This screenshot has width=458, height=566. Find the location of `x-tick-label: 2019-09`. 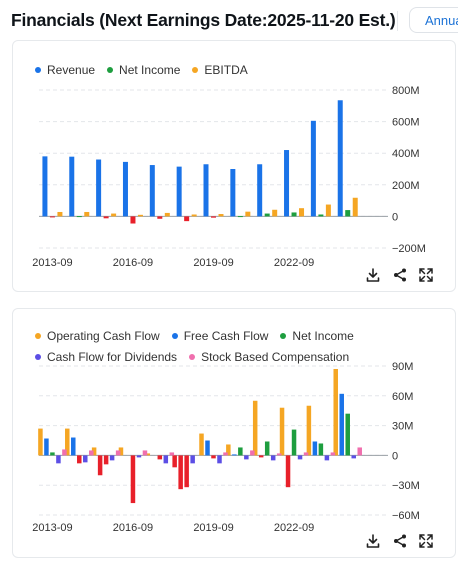

x-tick-label: 2019-09 is located at coordinates (213, 528).